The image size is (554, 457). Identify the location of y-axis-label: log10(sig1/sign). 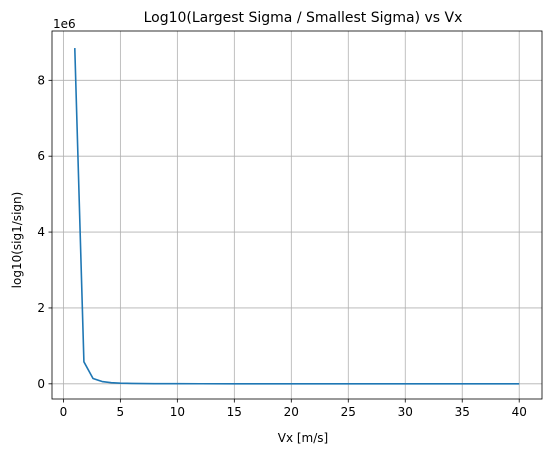
(17, 240).